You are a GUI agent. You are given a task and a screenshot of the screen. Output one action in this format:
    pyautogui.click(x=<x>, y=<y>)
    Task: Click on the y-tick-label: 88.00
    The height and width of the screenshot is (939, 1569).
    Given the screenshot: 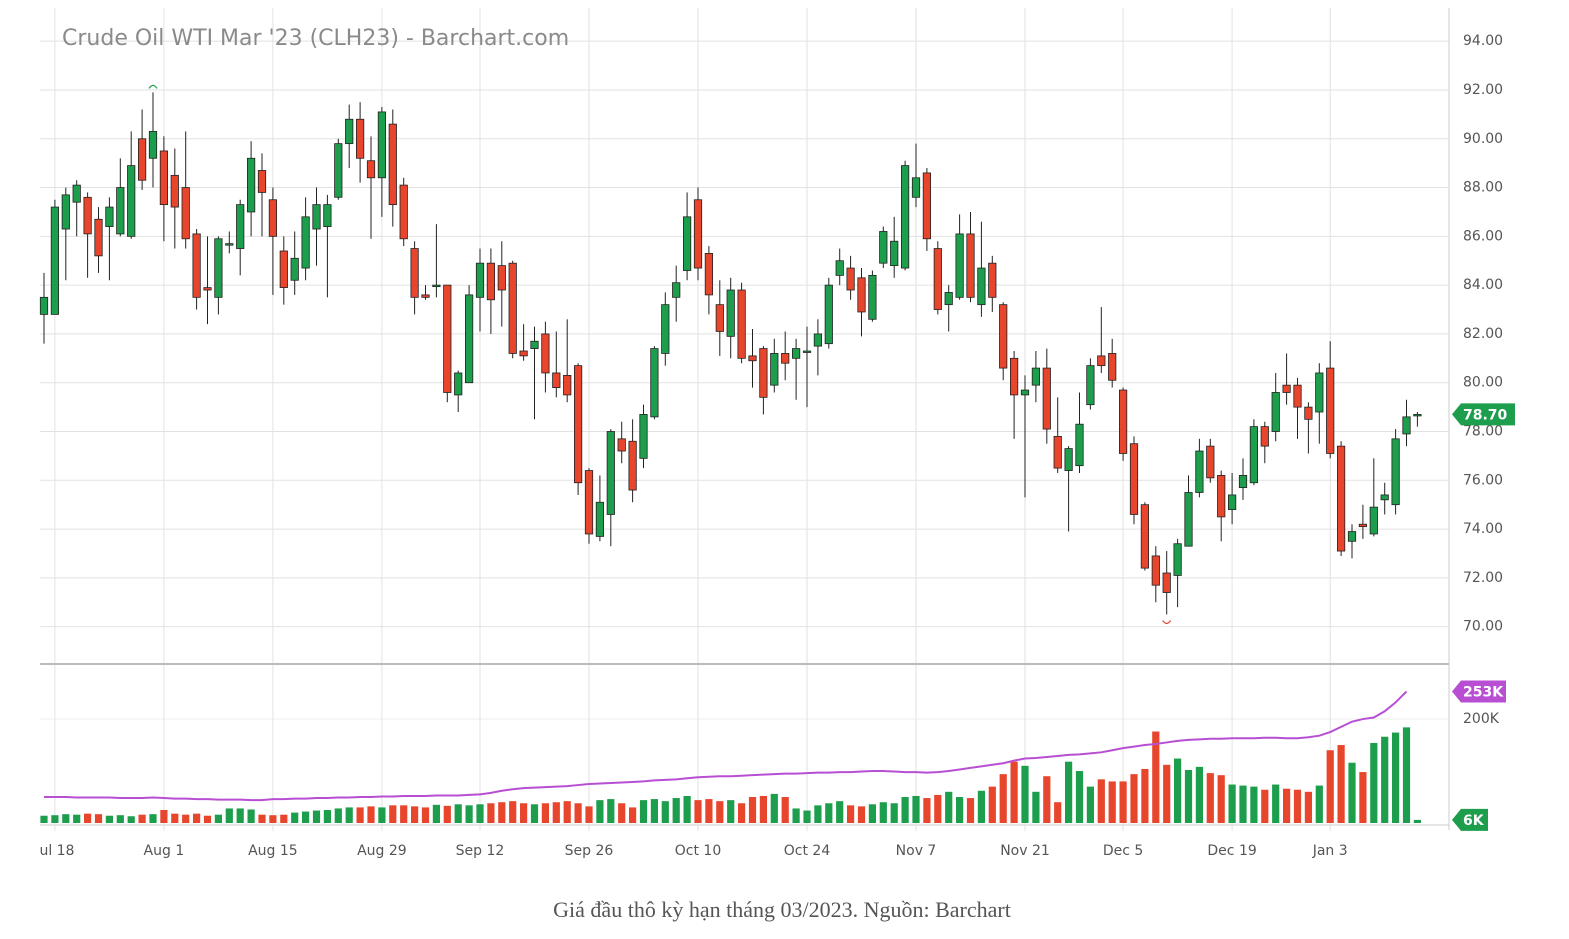 What is the action you would take?
    pyautogui.click(x=1483, y=188)
    